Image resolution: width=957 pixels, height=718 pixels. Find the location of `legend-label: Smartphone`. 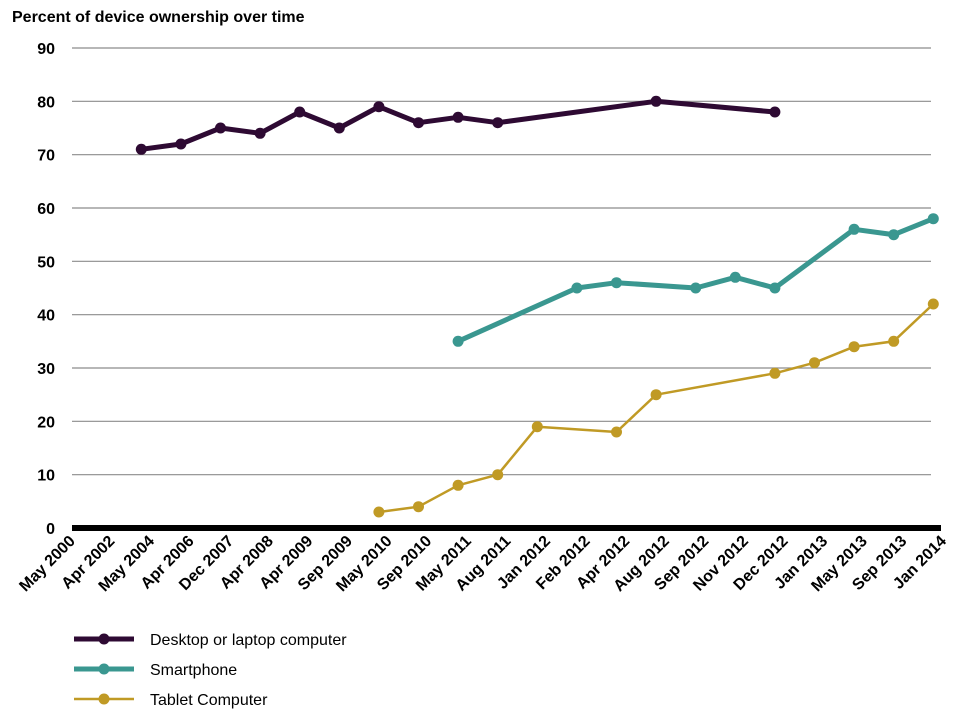

legend-label: Smartphone is located at coordinates (193, 670).